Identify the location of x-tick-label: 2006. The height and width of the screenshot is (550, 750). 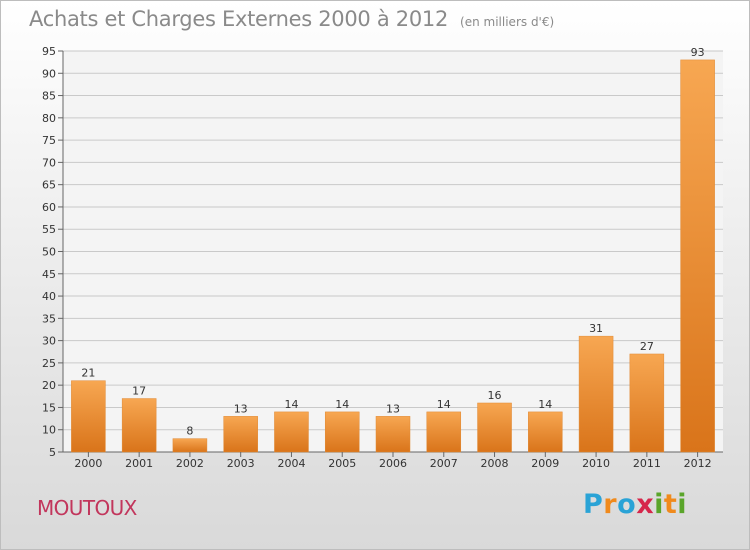
(393, 463).